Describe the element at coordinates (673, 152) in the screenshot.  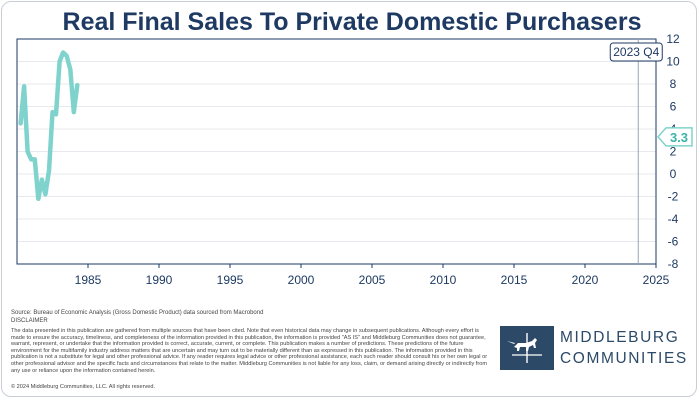
I see `y-tick-label: 2` at that location.